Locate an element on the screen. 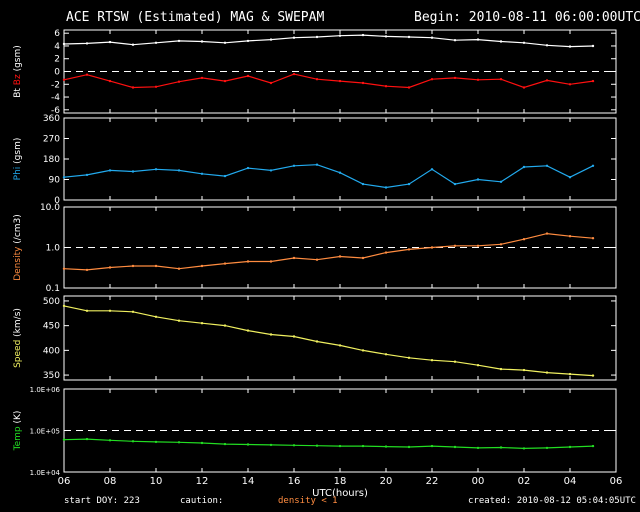  y-axis-label-part: (K) is located at coordinates (18, 419).